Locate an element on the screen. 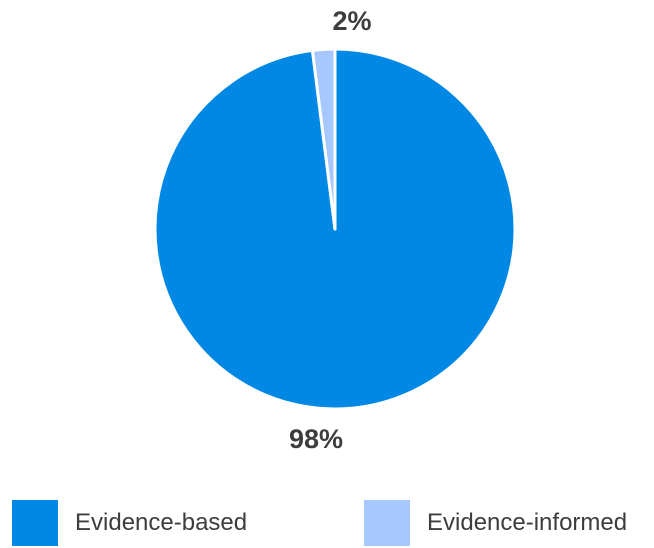  data-label-evidence-based: 98% is located at coordinates (316, 439).